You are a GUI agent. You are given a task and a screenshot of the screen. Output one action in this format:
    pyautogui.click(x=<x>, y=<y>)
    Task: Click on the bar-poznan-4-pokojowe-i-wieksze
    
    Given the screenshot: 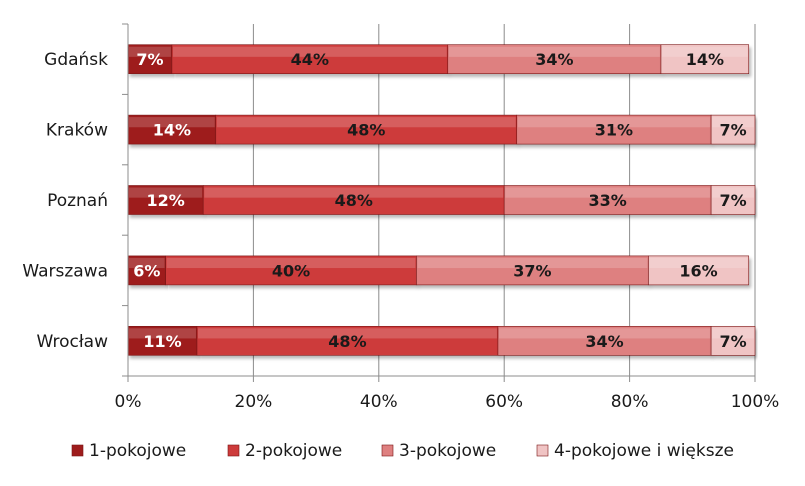 What is the action you would take?
    pyautogui.click(x=733, y=200)
    